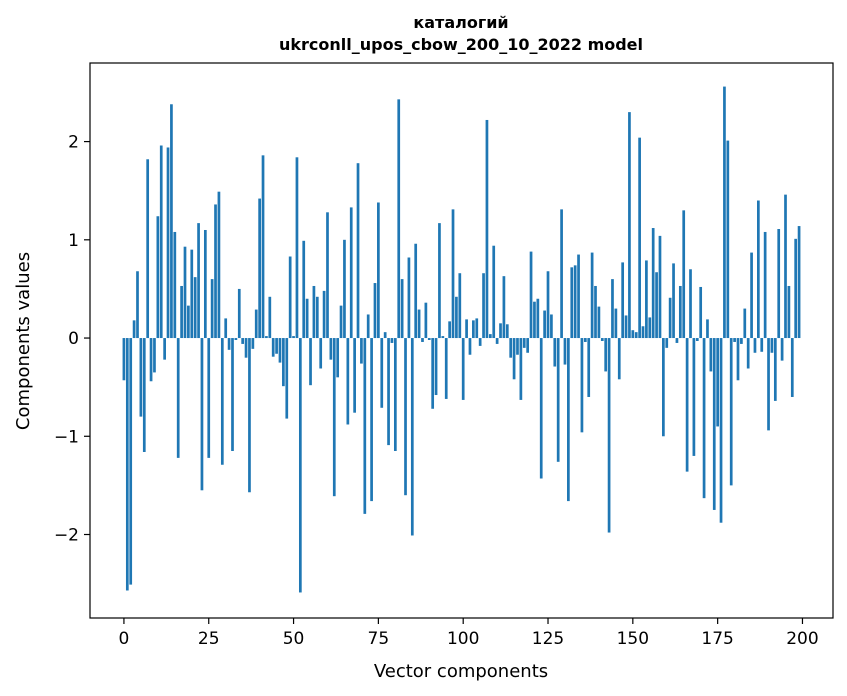 The height and width of the screenshot is (696, 847). What do you see at coordinates (73, 143) in the screenshot?
I see `y-tick-label: 2` at bounding box center [73, 143].